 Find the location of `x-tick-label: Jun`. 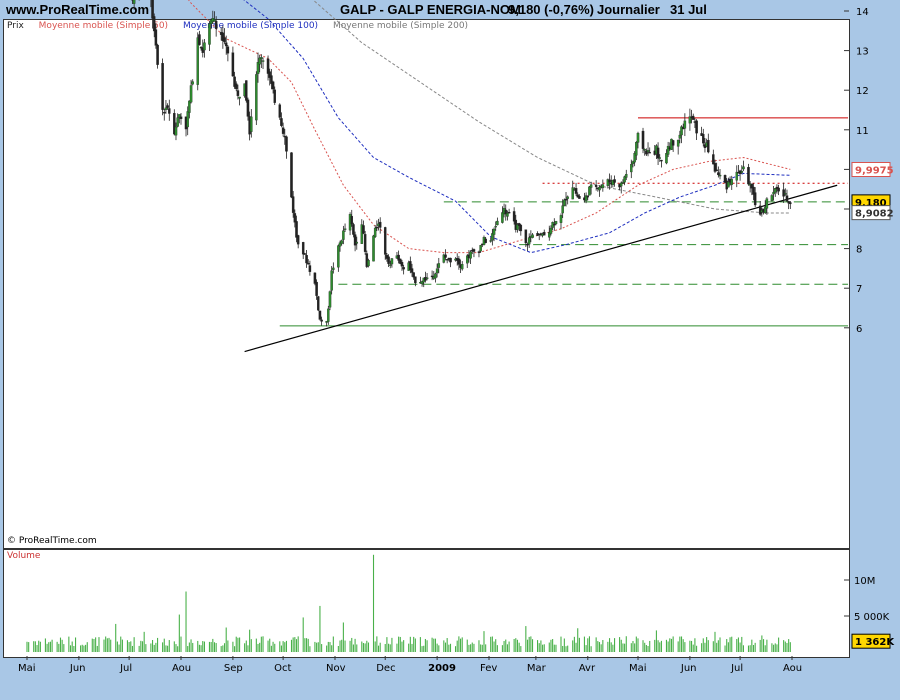

x-tick-label: Jun is located at coordinates (77, 668).